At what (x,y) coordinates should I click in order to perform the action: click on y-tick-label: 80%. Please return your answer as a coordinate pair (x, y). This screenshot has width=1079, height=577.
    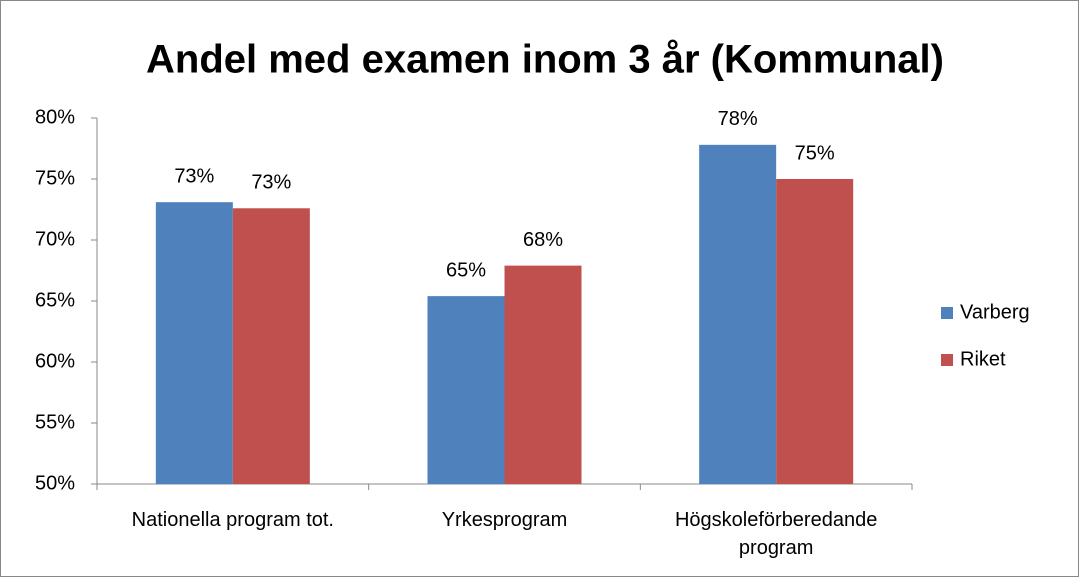
    Looking at the image, I should click on (55, 117).